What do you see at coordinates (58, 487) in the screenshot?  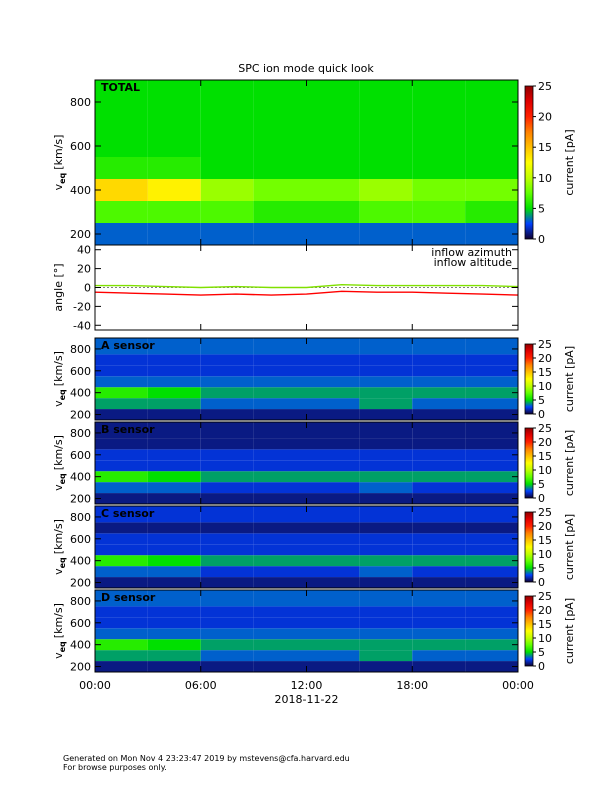 I see `y-label-main: v` at bounding box center [58, 487].